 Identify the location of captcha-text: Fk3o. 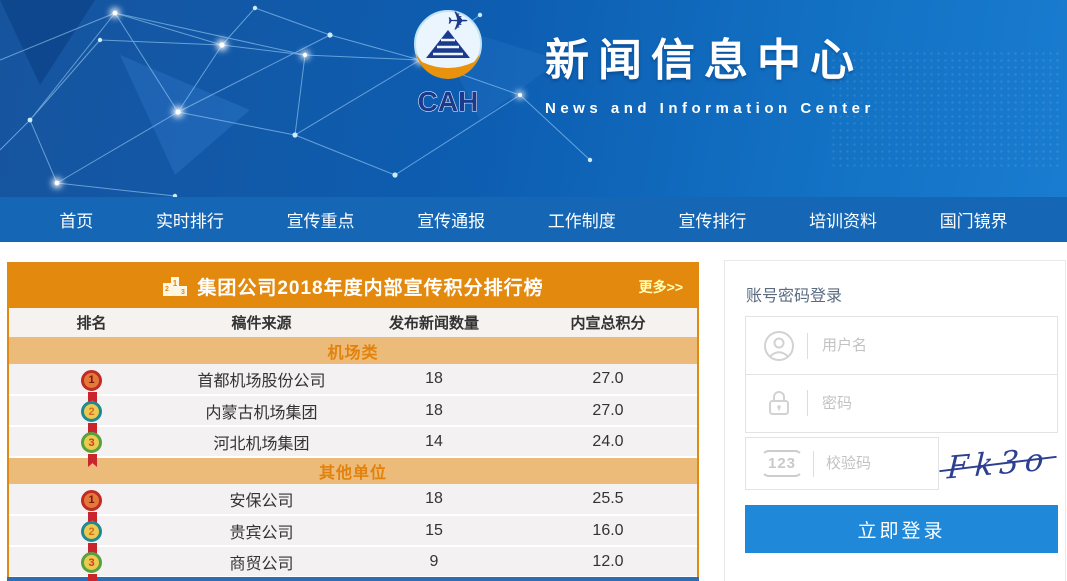
(998, 463).